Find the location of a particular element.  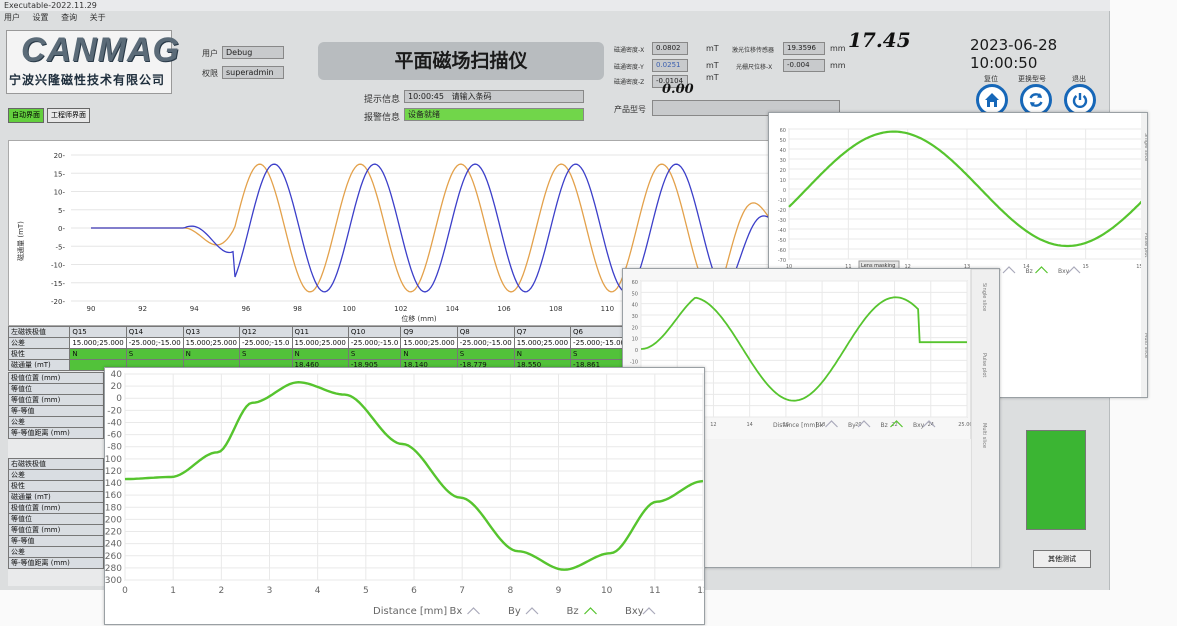

x-tick-label: 18 is located at coordinates (822, 425).